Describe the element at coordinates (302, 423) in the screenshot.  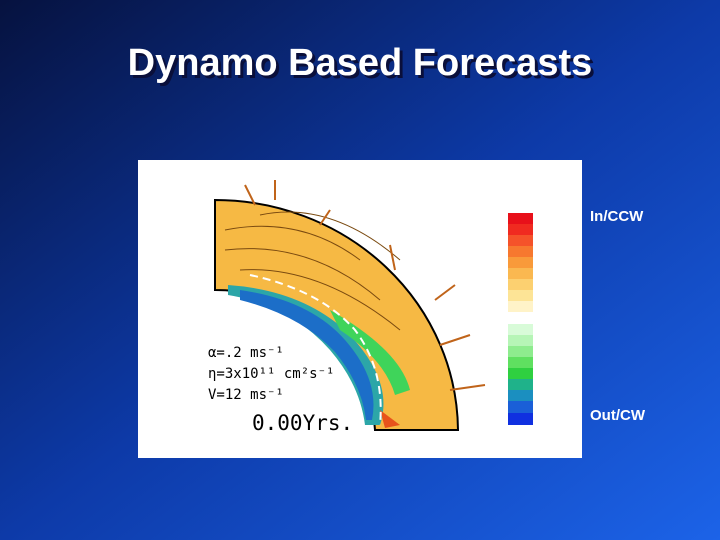
I see `time-label: 0.00Yrs.` at that location.